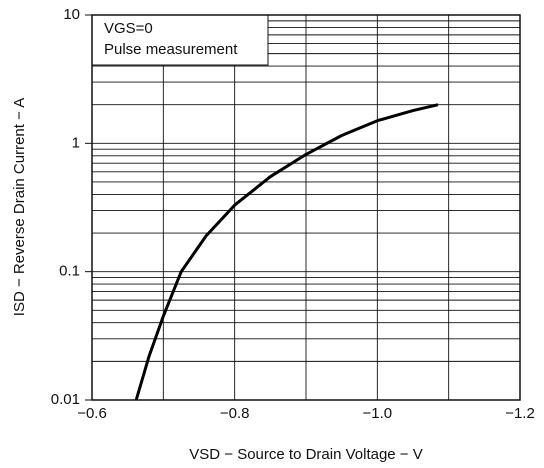  Describe the element at coordinates (71, 14) in the screenshot. I see `y-tick-label: 10` at that location.